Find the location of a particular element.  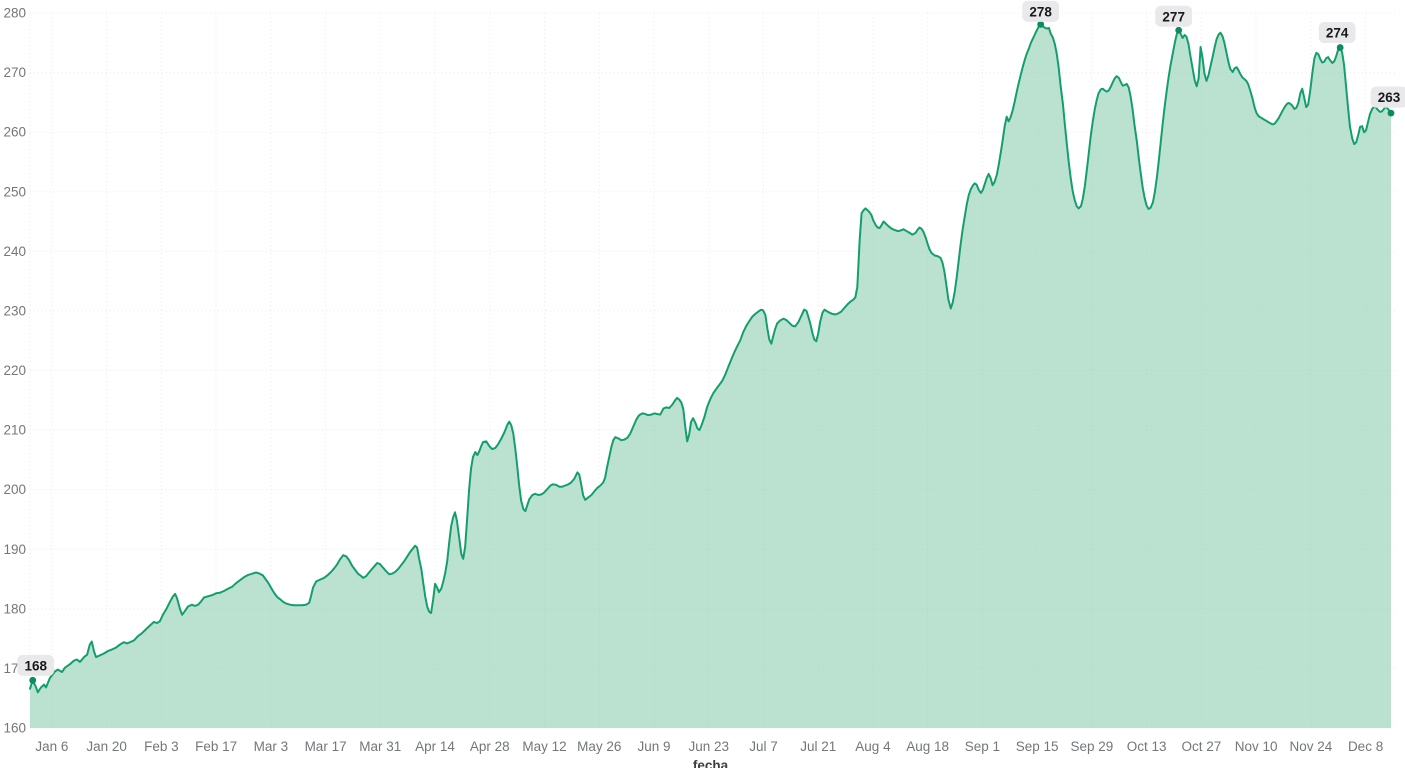

x-tick-label: Oct 27 is located at coordinates (1201, 746).